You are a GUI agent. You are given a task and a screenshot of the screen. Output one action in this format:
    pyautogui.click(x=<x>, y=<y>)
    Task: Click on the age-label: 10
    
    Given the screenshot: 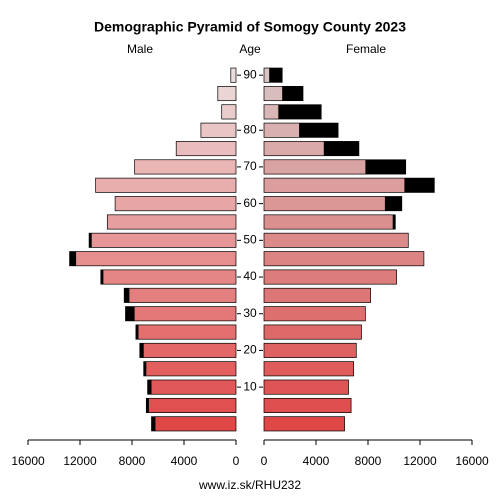 What is the action you would take?
    pyautogui.click(x=250, y=386)
    